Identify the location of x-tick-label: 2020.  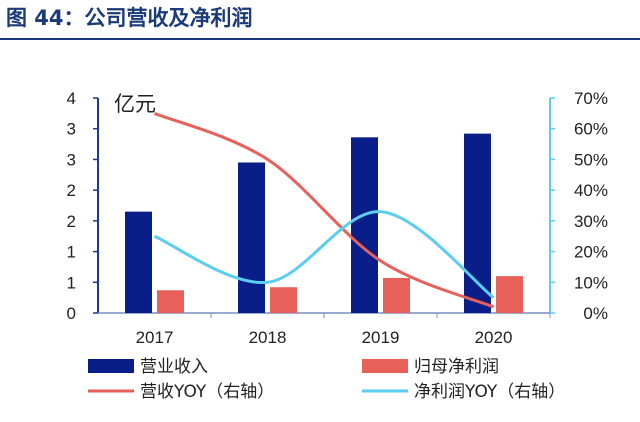
(494, 337).